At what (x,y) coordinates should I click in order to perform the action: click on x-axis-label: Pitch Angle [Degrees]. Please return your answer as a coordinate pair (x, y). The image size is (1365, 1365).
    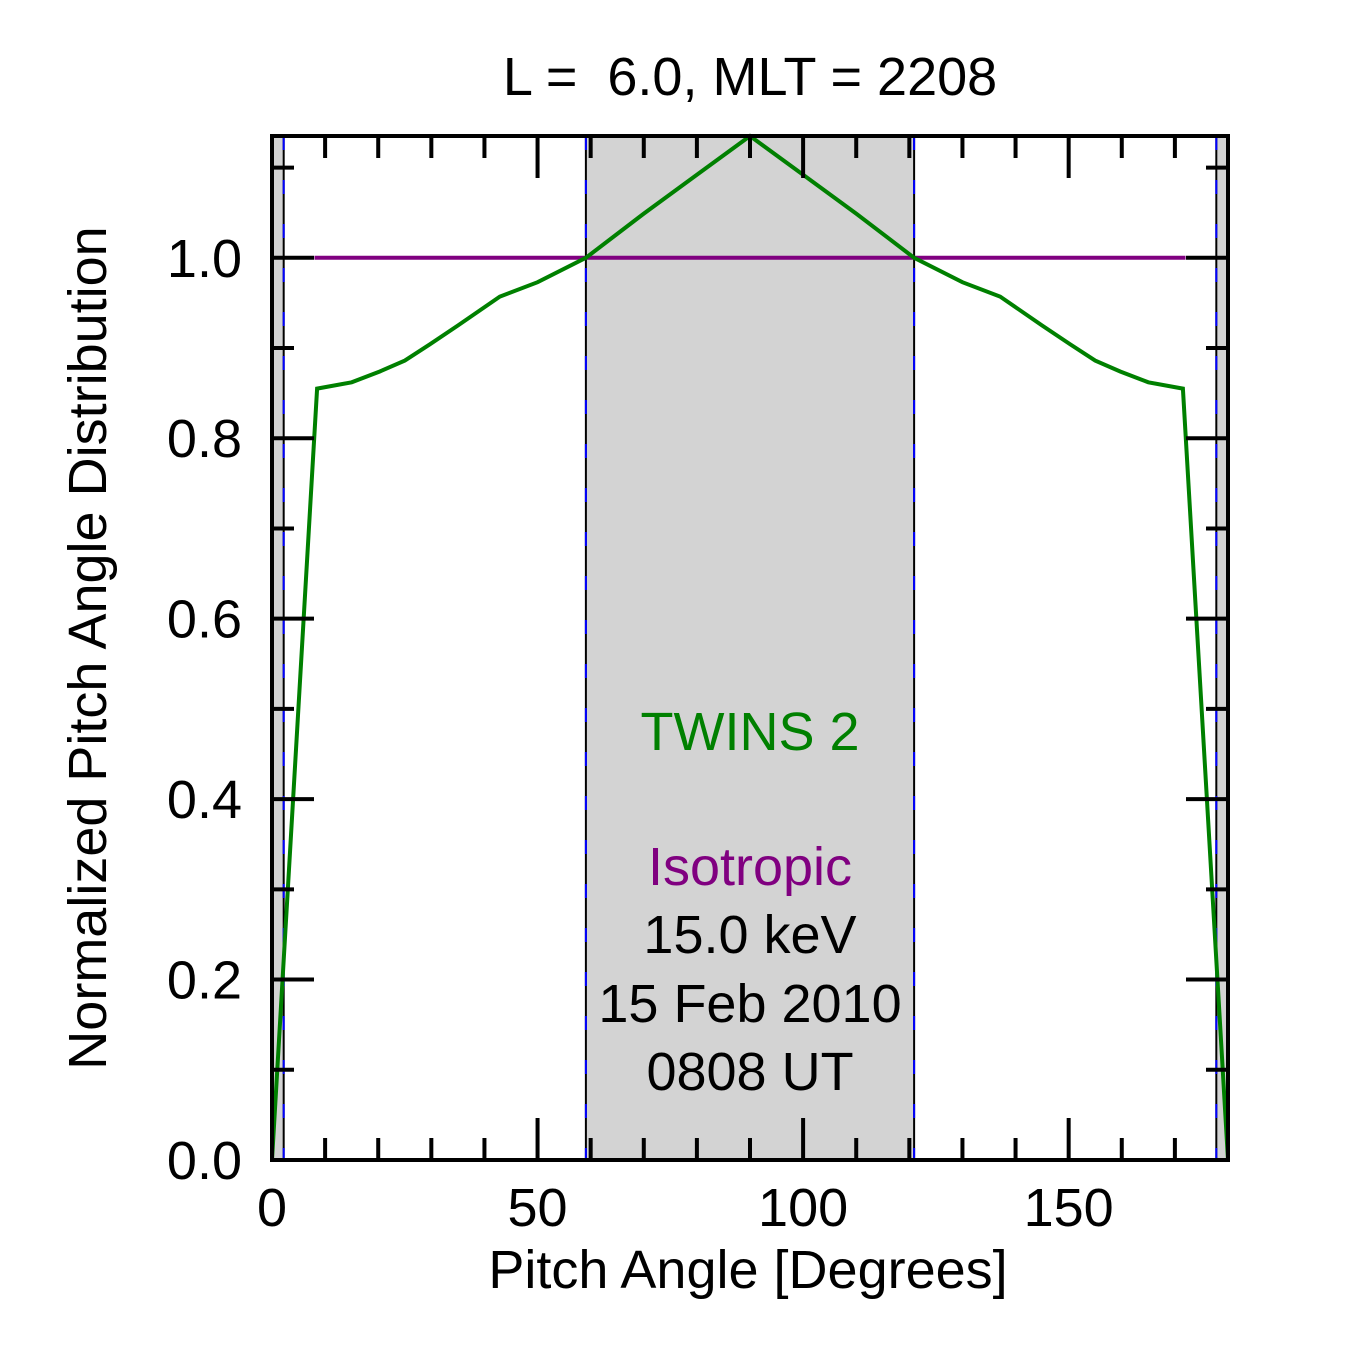
    Looking at the image, I should click on (747, 1270).